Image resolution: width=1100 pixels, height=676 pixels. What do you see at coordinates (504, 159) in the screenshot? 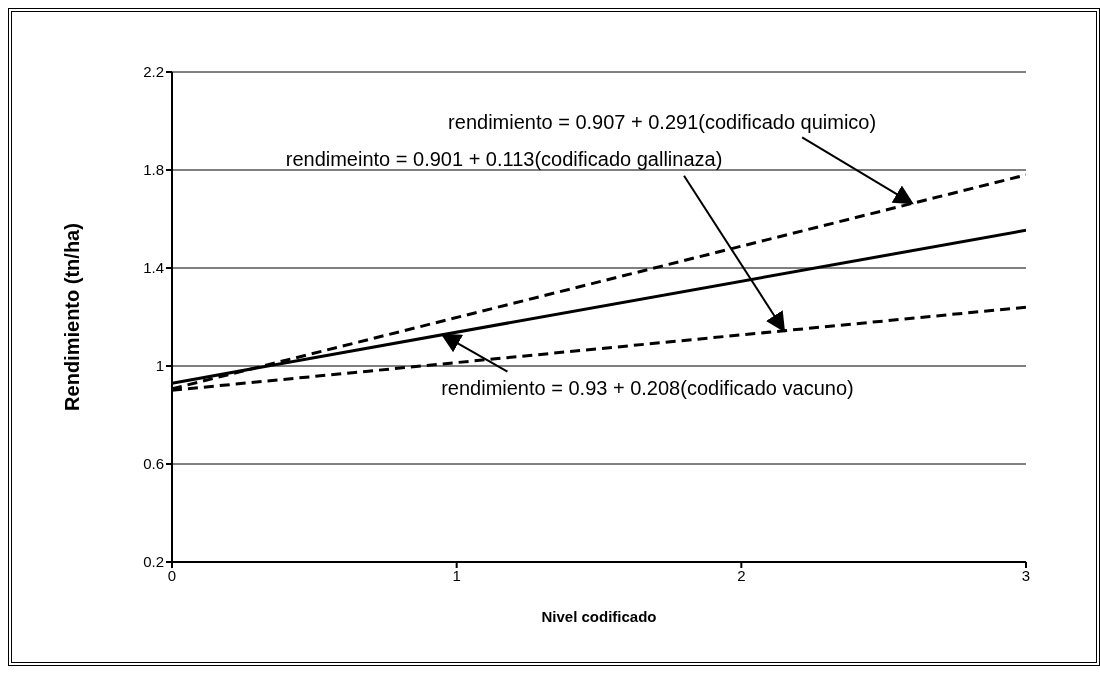
I see `annotation: rendimeinto = 0.901 + 0.113(codificado gallinaza)` at bounding box center [504, 159].